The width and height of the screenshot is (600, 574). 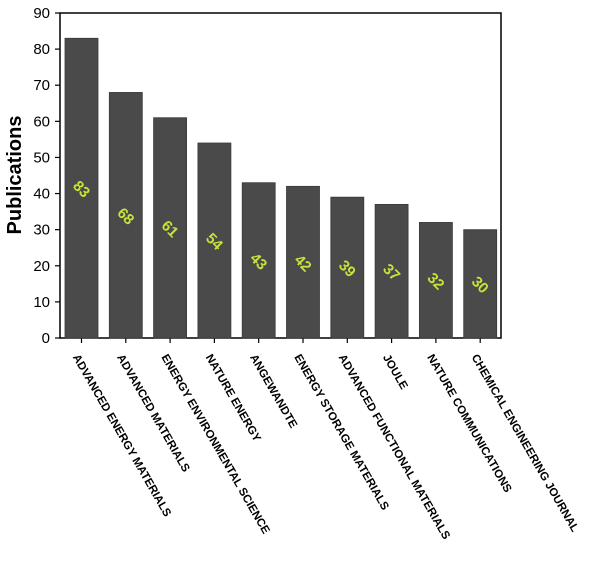 What do you see at coordinates (41, 85) in the screenshot?
I see `y-tick-label: 70` at bounding box center [41, 85].